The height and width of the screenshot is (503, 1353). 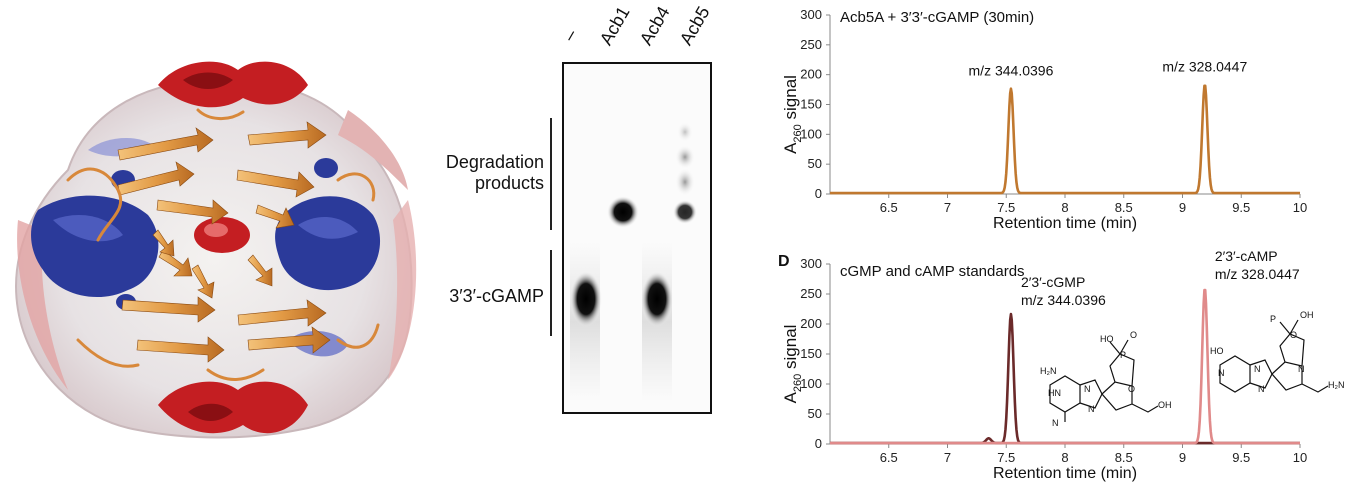 What do you see at coordinates (1257, 274) in the screenshot?
I see `peak-label-mz: m/z 328.0447` at bounding box center [1257, 274].